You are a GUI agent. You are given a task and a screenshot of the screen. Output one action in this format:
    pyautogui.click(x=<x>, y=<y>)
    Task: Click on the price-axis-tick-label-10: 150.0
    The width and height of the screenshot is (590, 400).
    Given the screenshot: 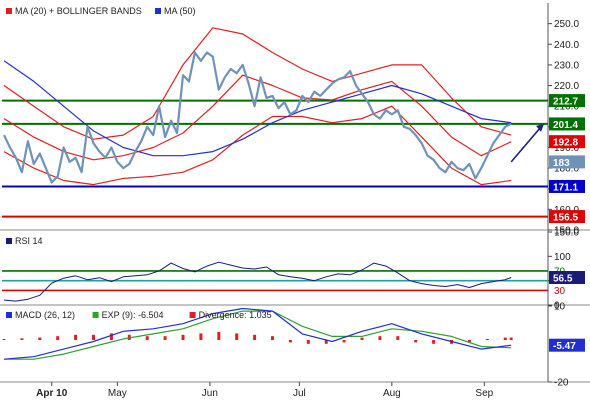 What is the action you would take?
    pyautogui.click(x=566, y=231)
    